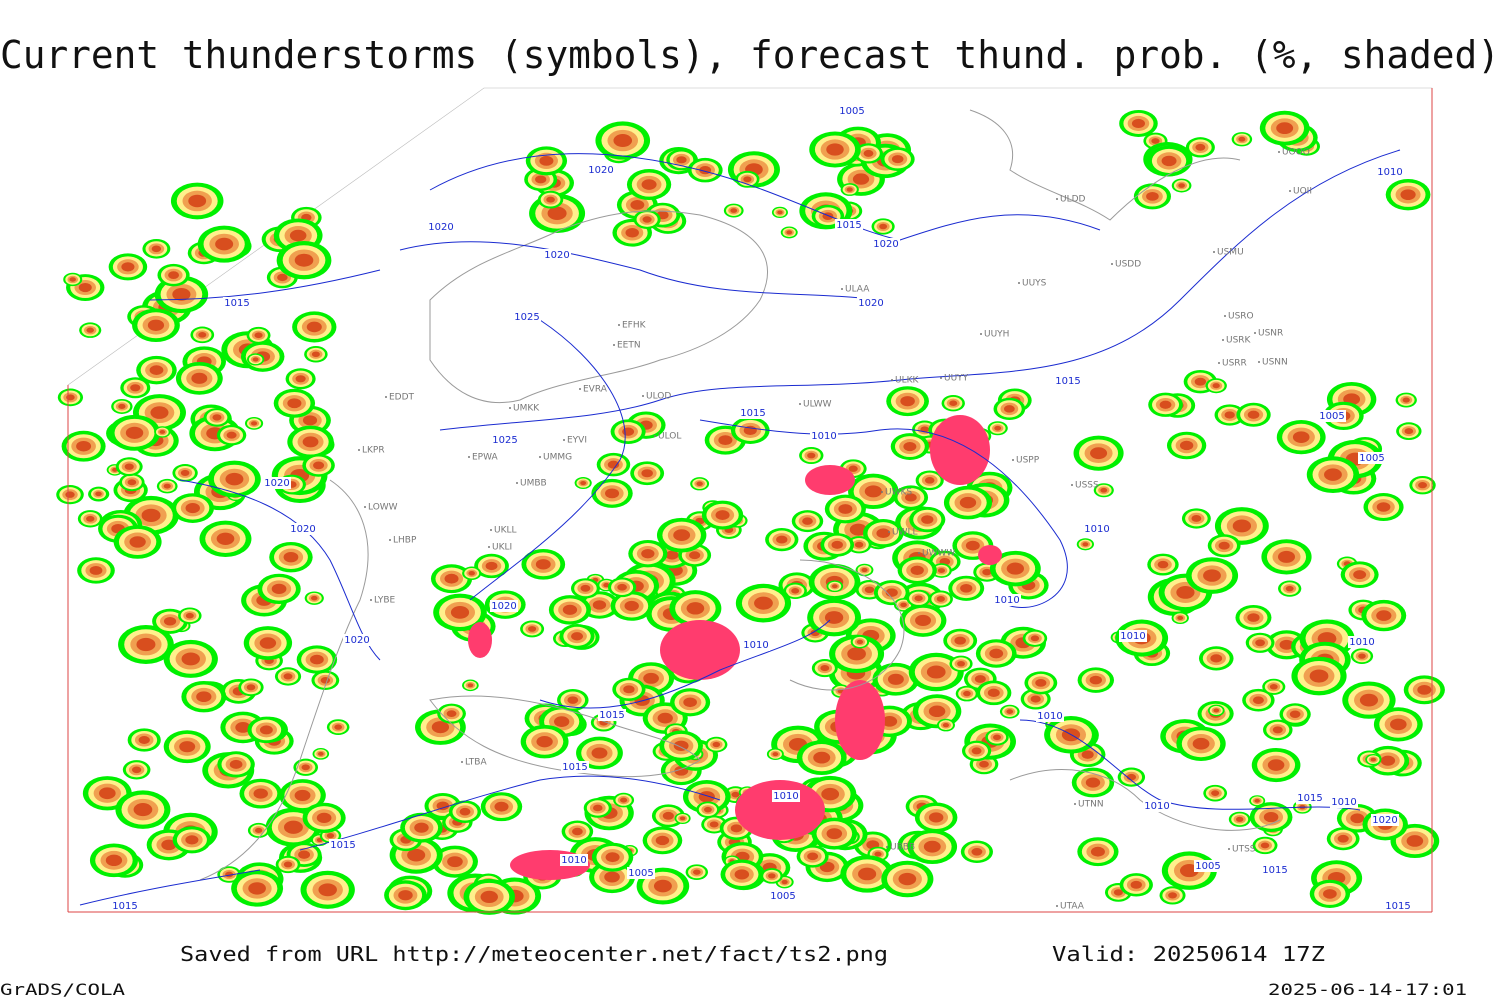 This screenshot has height=1000, width=1500. Describe the element at coordinates (938, 554) in the screenshot. I see `station-label: UWWW` at that location.